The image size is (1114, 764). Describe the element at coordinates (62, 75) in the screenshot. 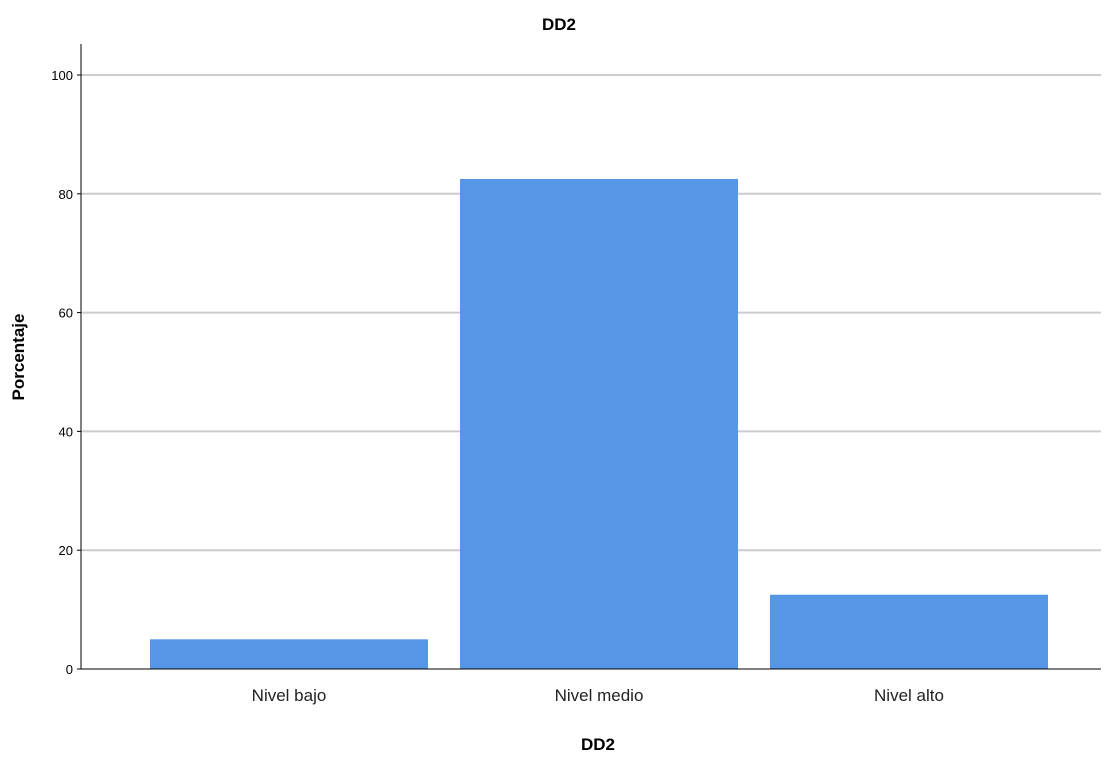

I see `y-tick-label: 100` at that location.